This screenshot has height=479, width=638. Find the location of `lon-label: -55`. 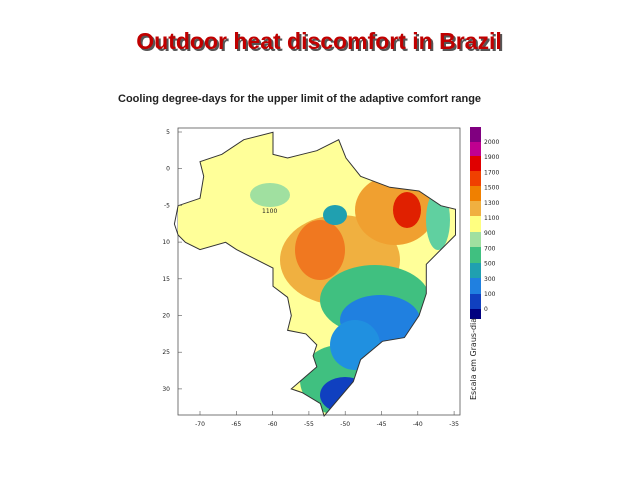

lon-label: -55 is located at coordinates (309, 424).